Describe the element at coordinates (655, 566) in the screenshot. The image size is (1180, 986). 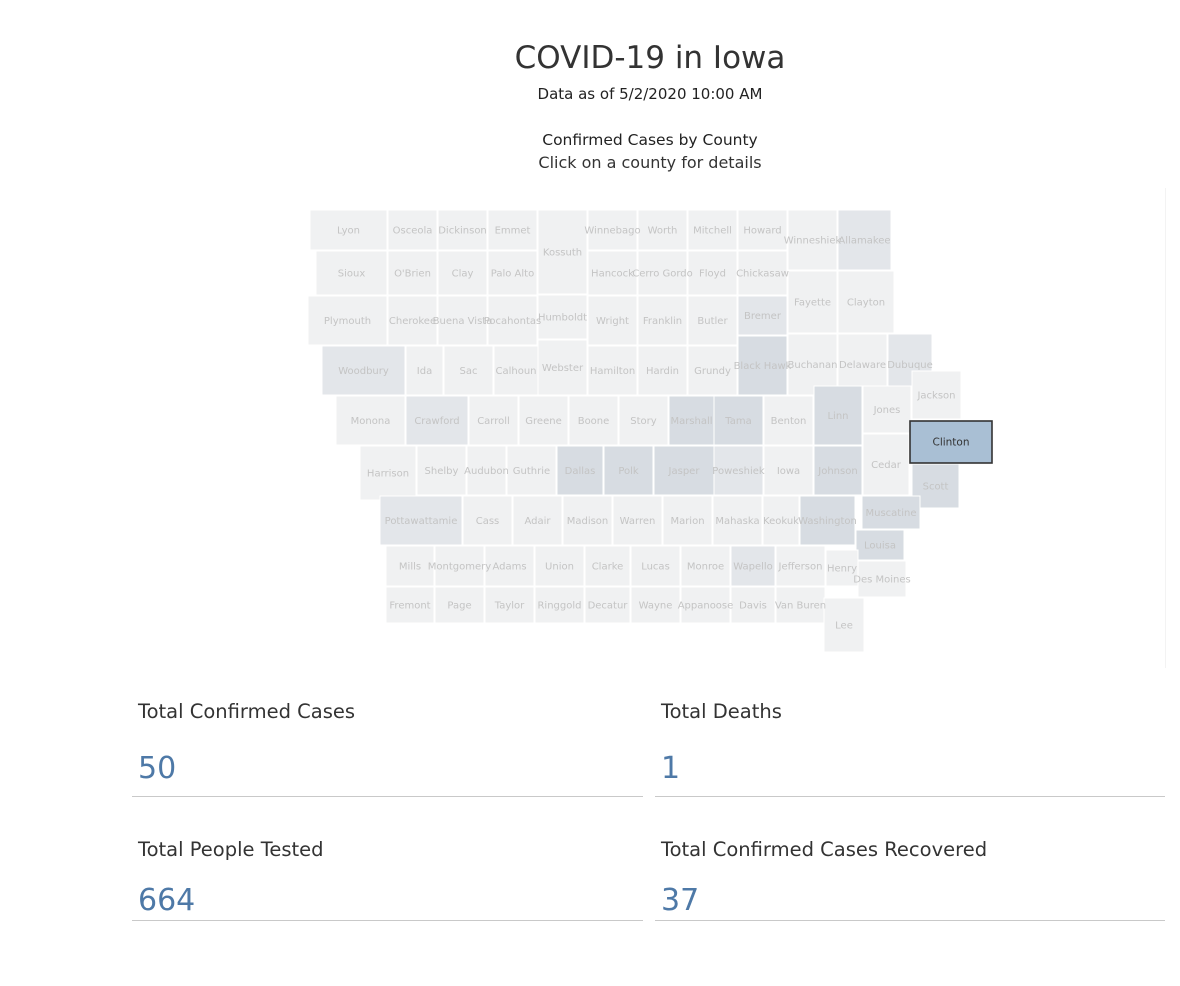
I see `county-lucas` at that location.